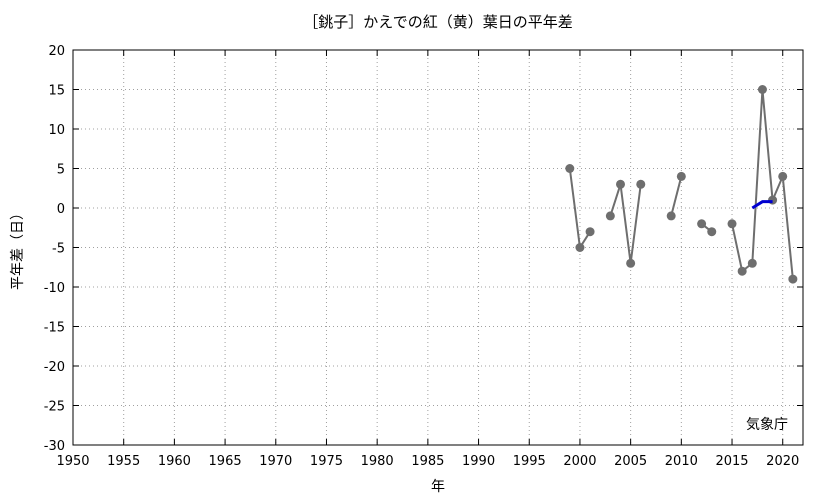 Image resolution: width=833 pixels, height=498 pixels. Describe the element at coordinates (762, 205) in the screenshot. I see `trend-line` at that location.